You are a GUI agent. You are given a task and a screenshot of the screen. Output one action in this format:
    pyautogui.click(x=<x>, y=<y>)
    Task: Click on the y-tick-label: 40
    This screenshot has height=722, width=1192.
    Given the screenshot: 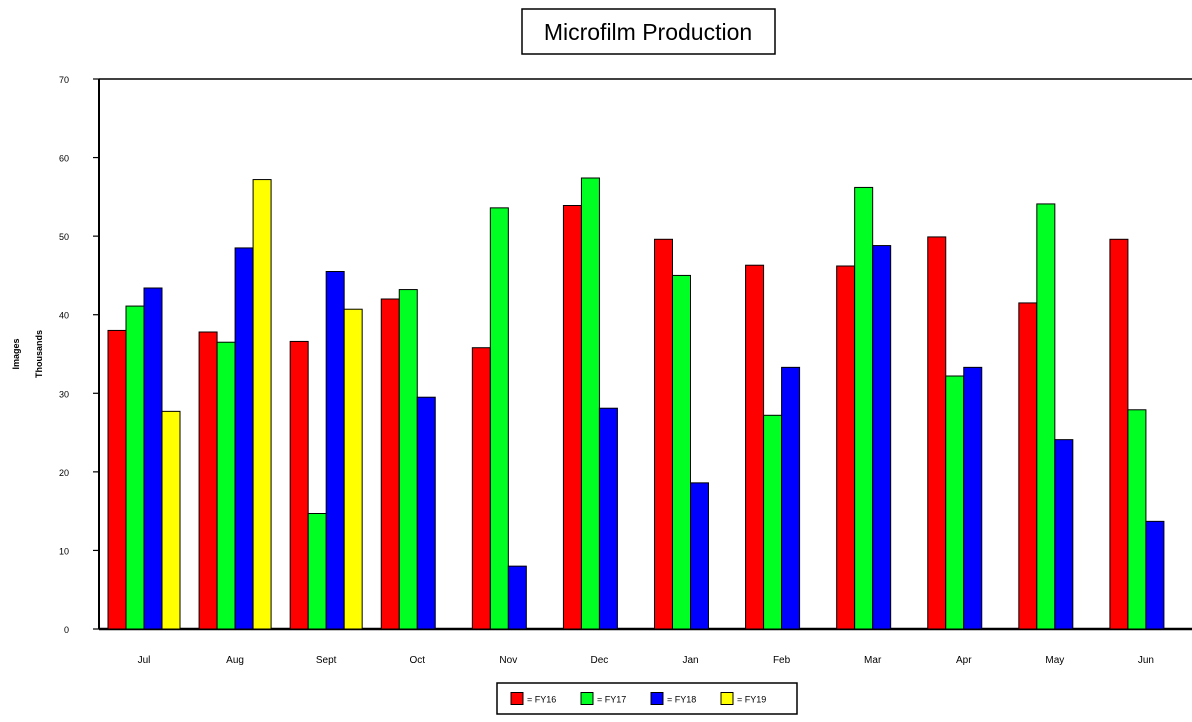 What is the action you would take?
    pyautogui.click(x=64, y=316)
    